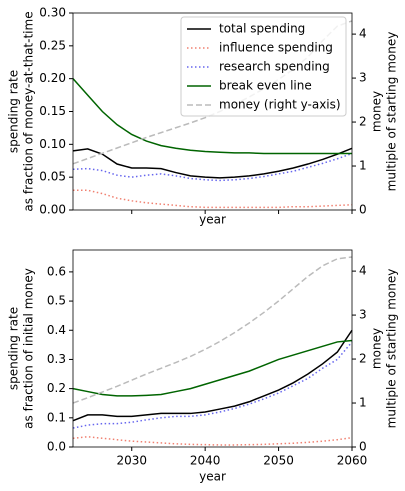  I want to click on legend-label: money (right y-axis), so click(280, 105).